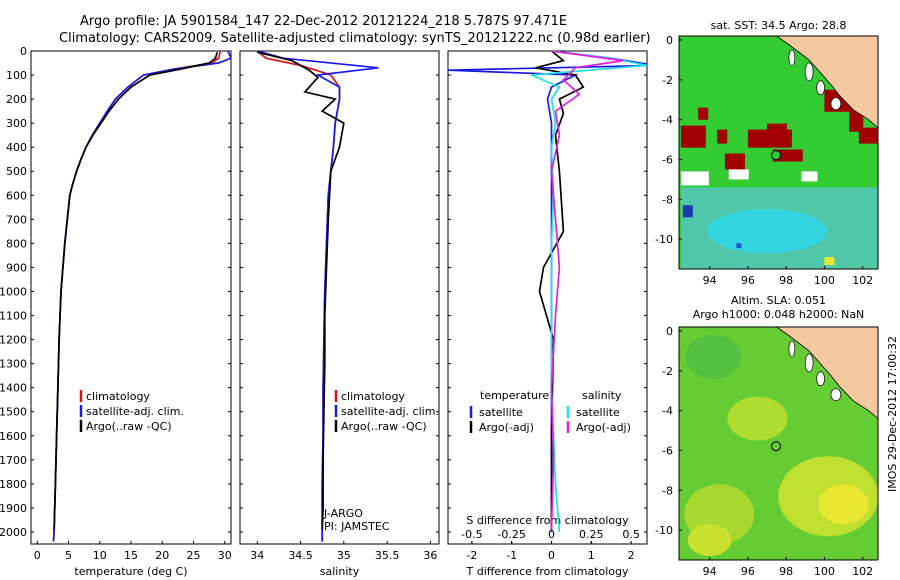  What do you see at coordinates (511, 534) in the screenshot?
I see `x2-tick-label: -0.25` at bounding box center [511, 534].